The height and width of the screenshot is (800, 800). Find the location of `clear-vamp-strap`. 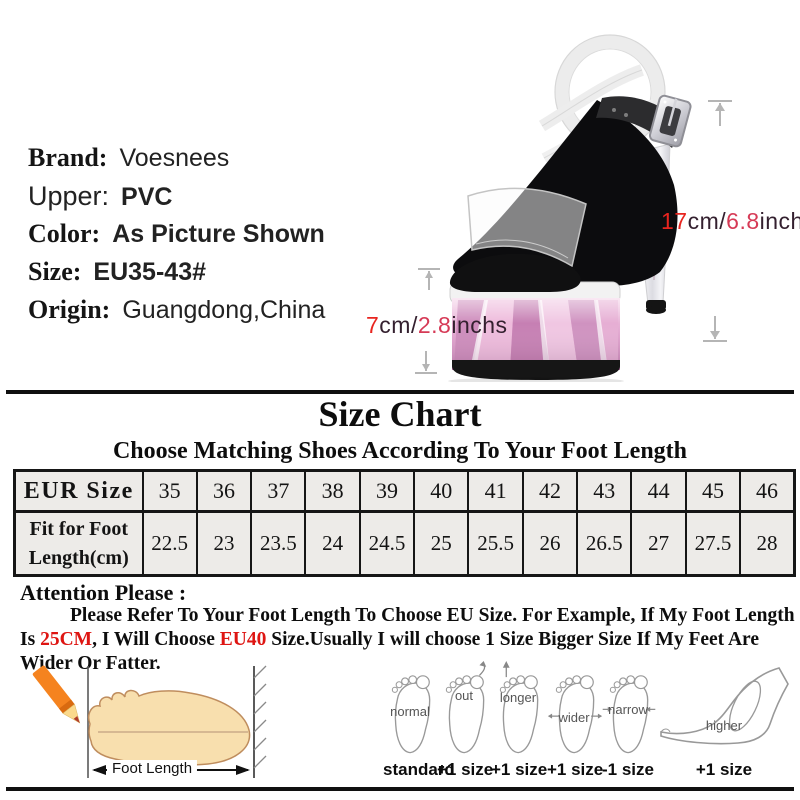

clear-vamp-strap is located at coordinates (527, 227).